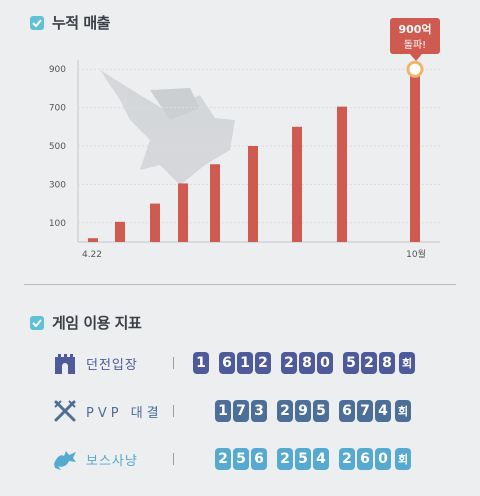 The height and width of the screenshot is (496, 480). Describe the element at coordinates (57, 70) in the screenshot. I see `y-tick-label: 900` at that location.